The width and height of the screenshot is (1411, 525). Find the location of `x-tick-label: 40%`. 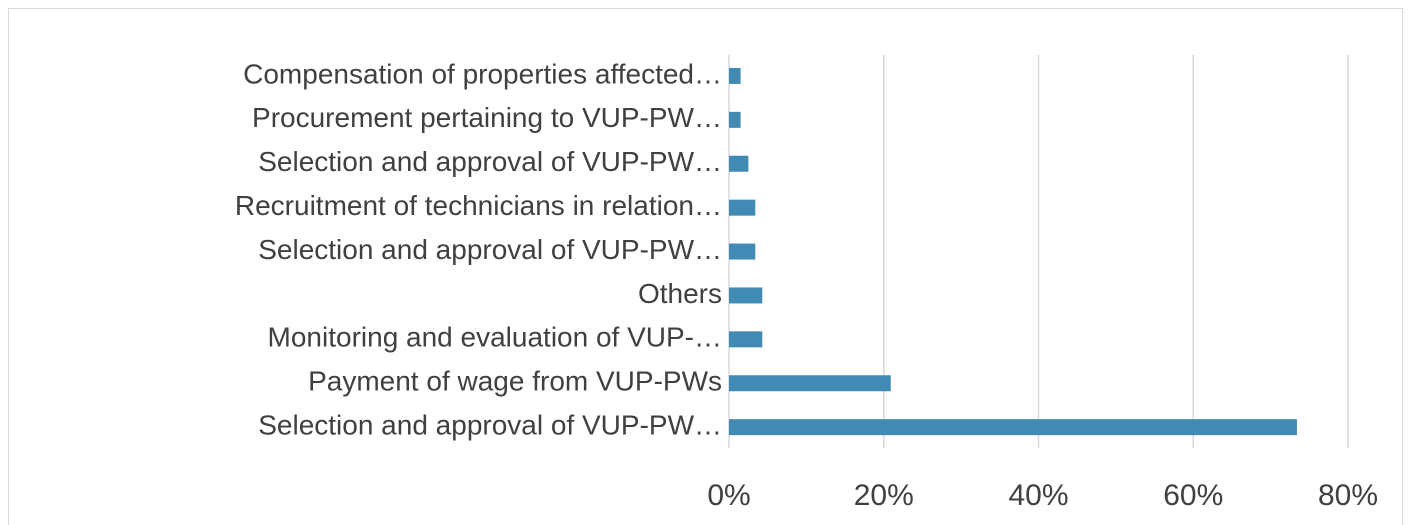

x-tick-label: 40% is located at coordinates (1038, 495).